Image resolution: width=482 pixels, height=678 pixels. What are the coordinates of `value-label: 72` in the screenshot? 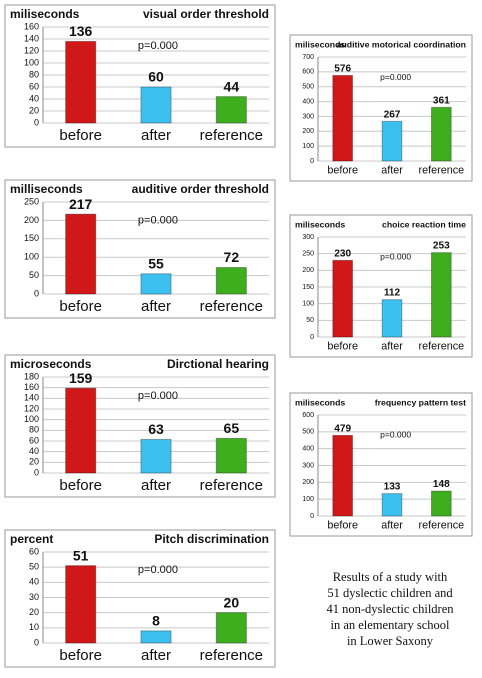 It's located at (232, 257).